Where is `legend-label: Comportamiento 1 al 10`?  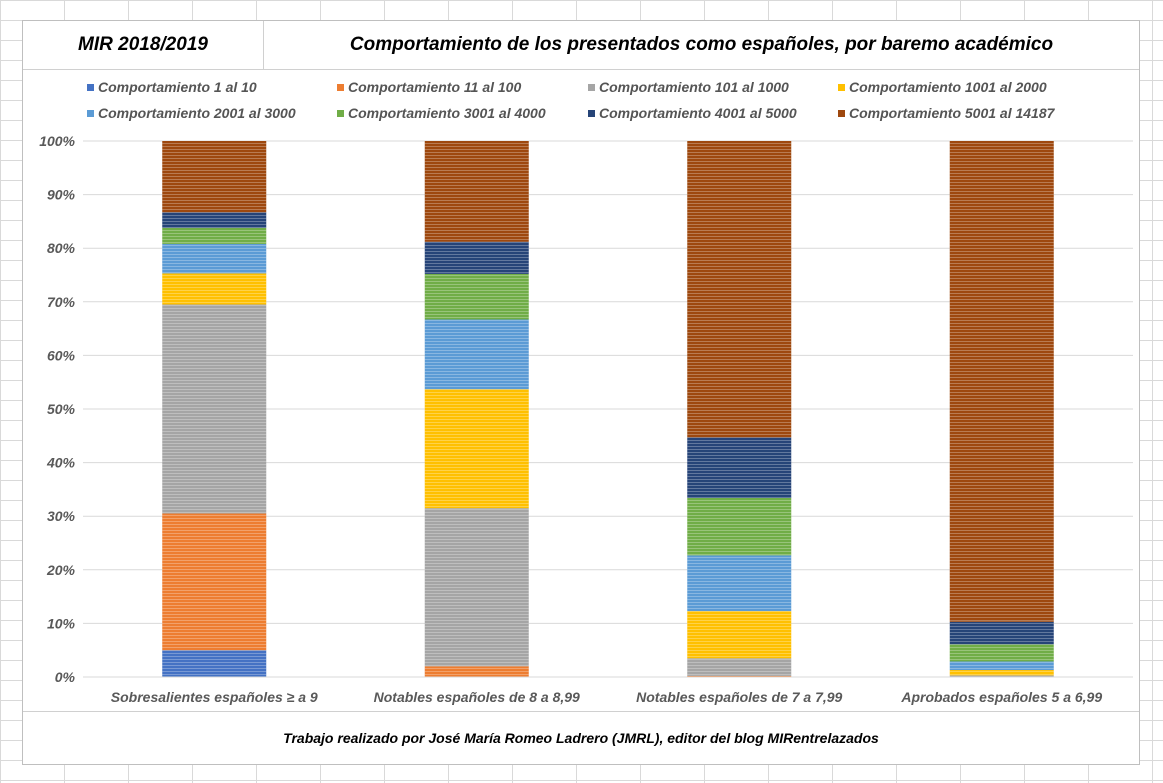 legend-label: Comportamiento 1 al 10 is located at coordinates (177, 87).